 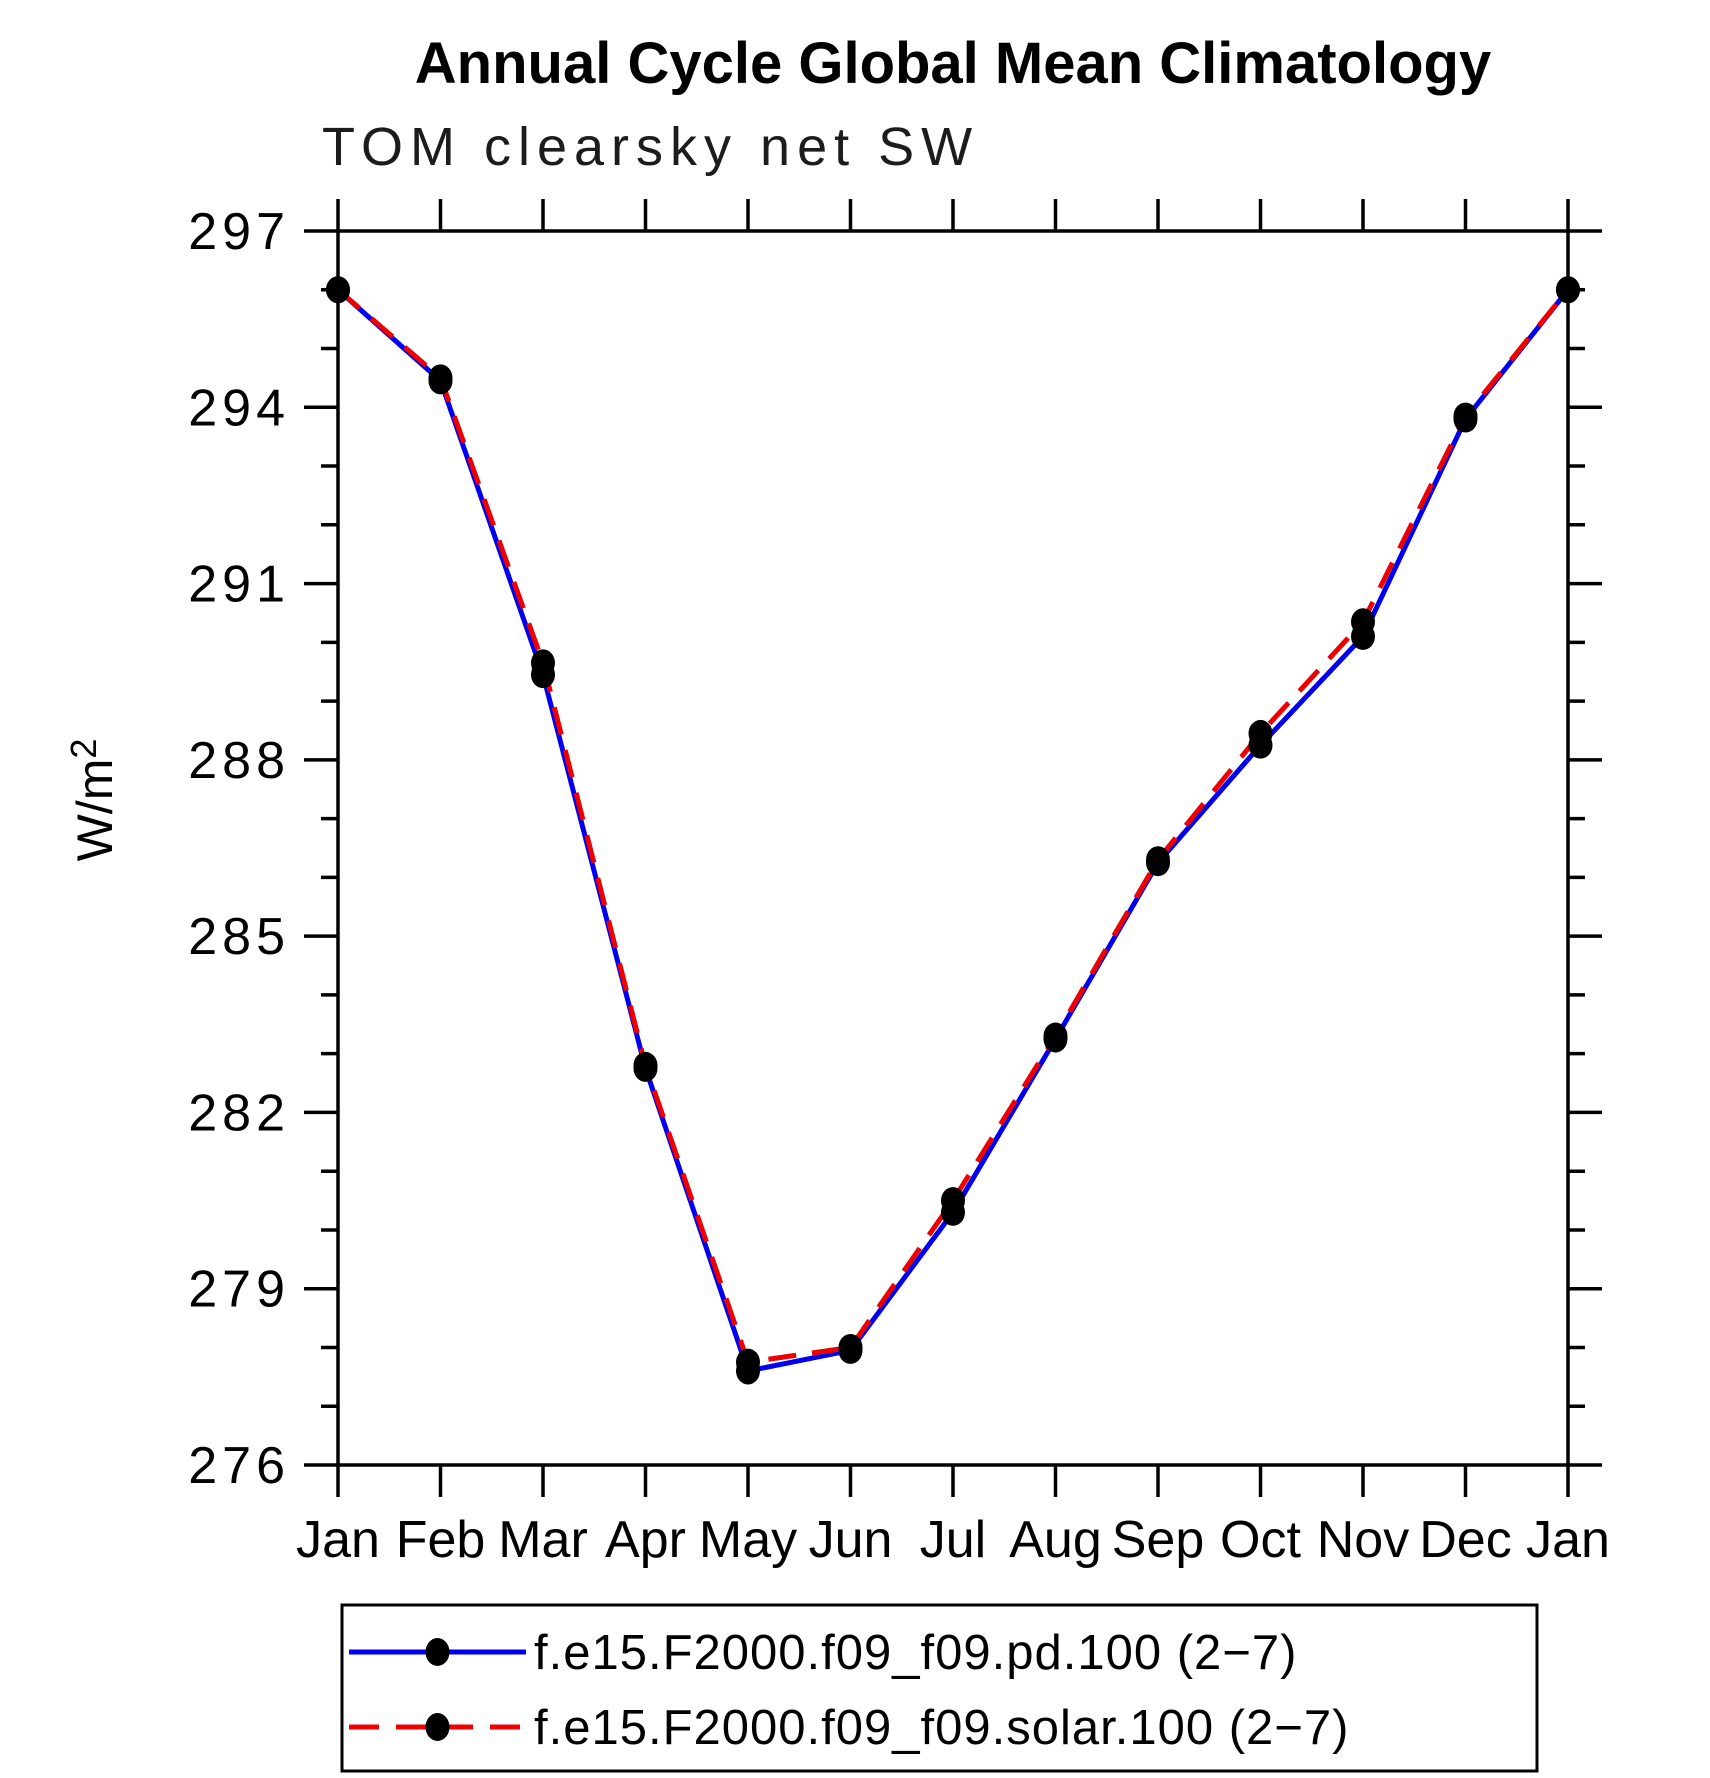 What do you see at coordinates (1465, 1540) in the screenshot?
I see `x-tick-label: Dec` at bounding box center [1465, 1540].